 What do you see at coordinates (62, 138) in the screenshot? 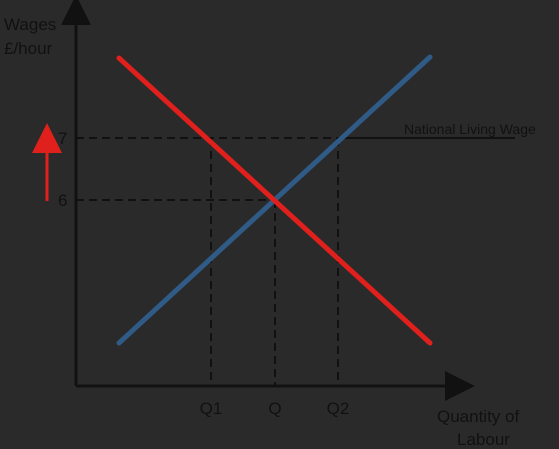
I see `y-tick-7: 7` at bounding box center [62, 138].